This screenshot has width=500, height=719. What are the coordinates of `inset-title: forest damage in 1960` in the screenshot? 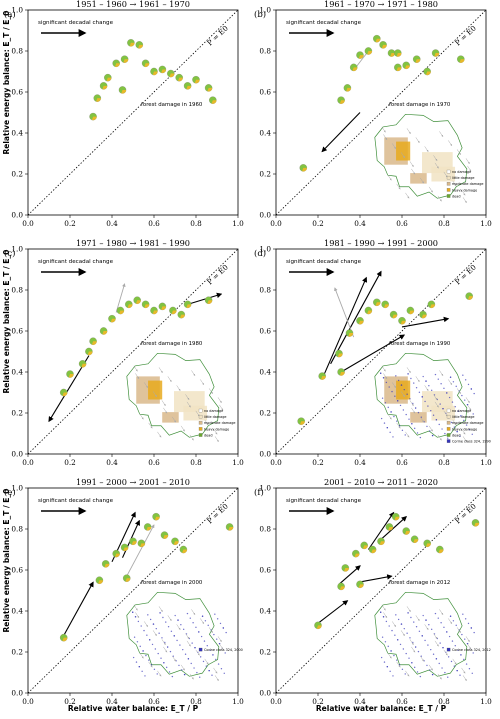 It's located at (172, 105).